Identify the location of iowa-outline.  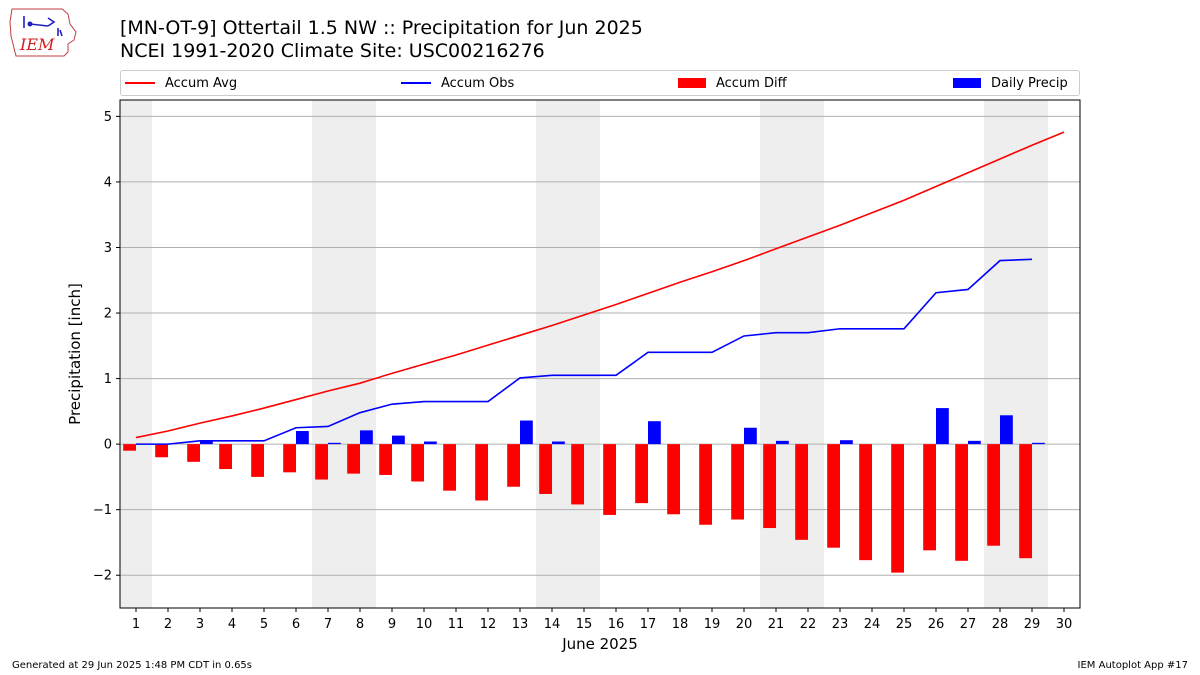
(43, 32).